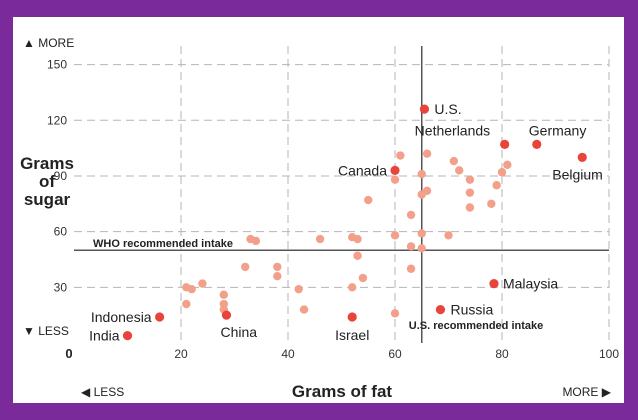  Describe the element at coordinates (181, 354) in the screenshot. I see `x-tick-label: 20` at that location.